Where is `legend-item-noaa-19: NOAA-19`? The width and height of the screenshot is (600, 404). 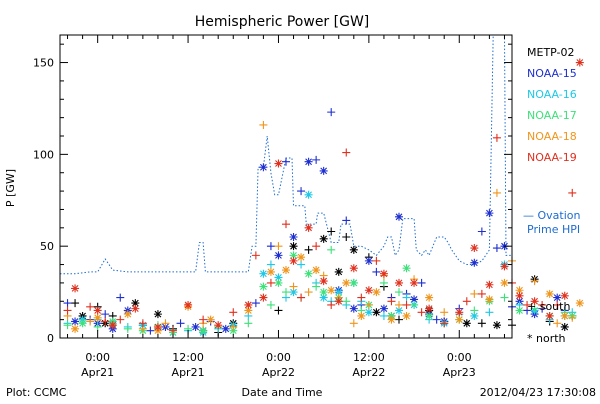 legend-item-noaa-19: NOAA-19 is located at coordinates (552, 157).